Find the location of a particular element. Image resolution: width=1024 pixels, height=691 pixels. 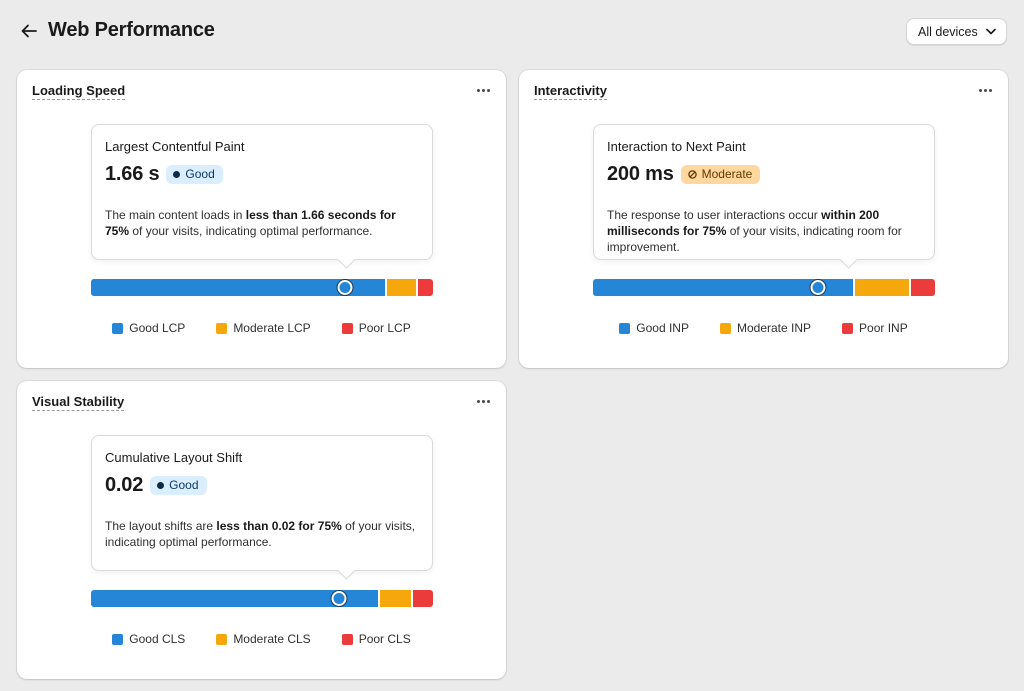

back-arrow-icon is located at coordinates (29, 31).